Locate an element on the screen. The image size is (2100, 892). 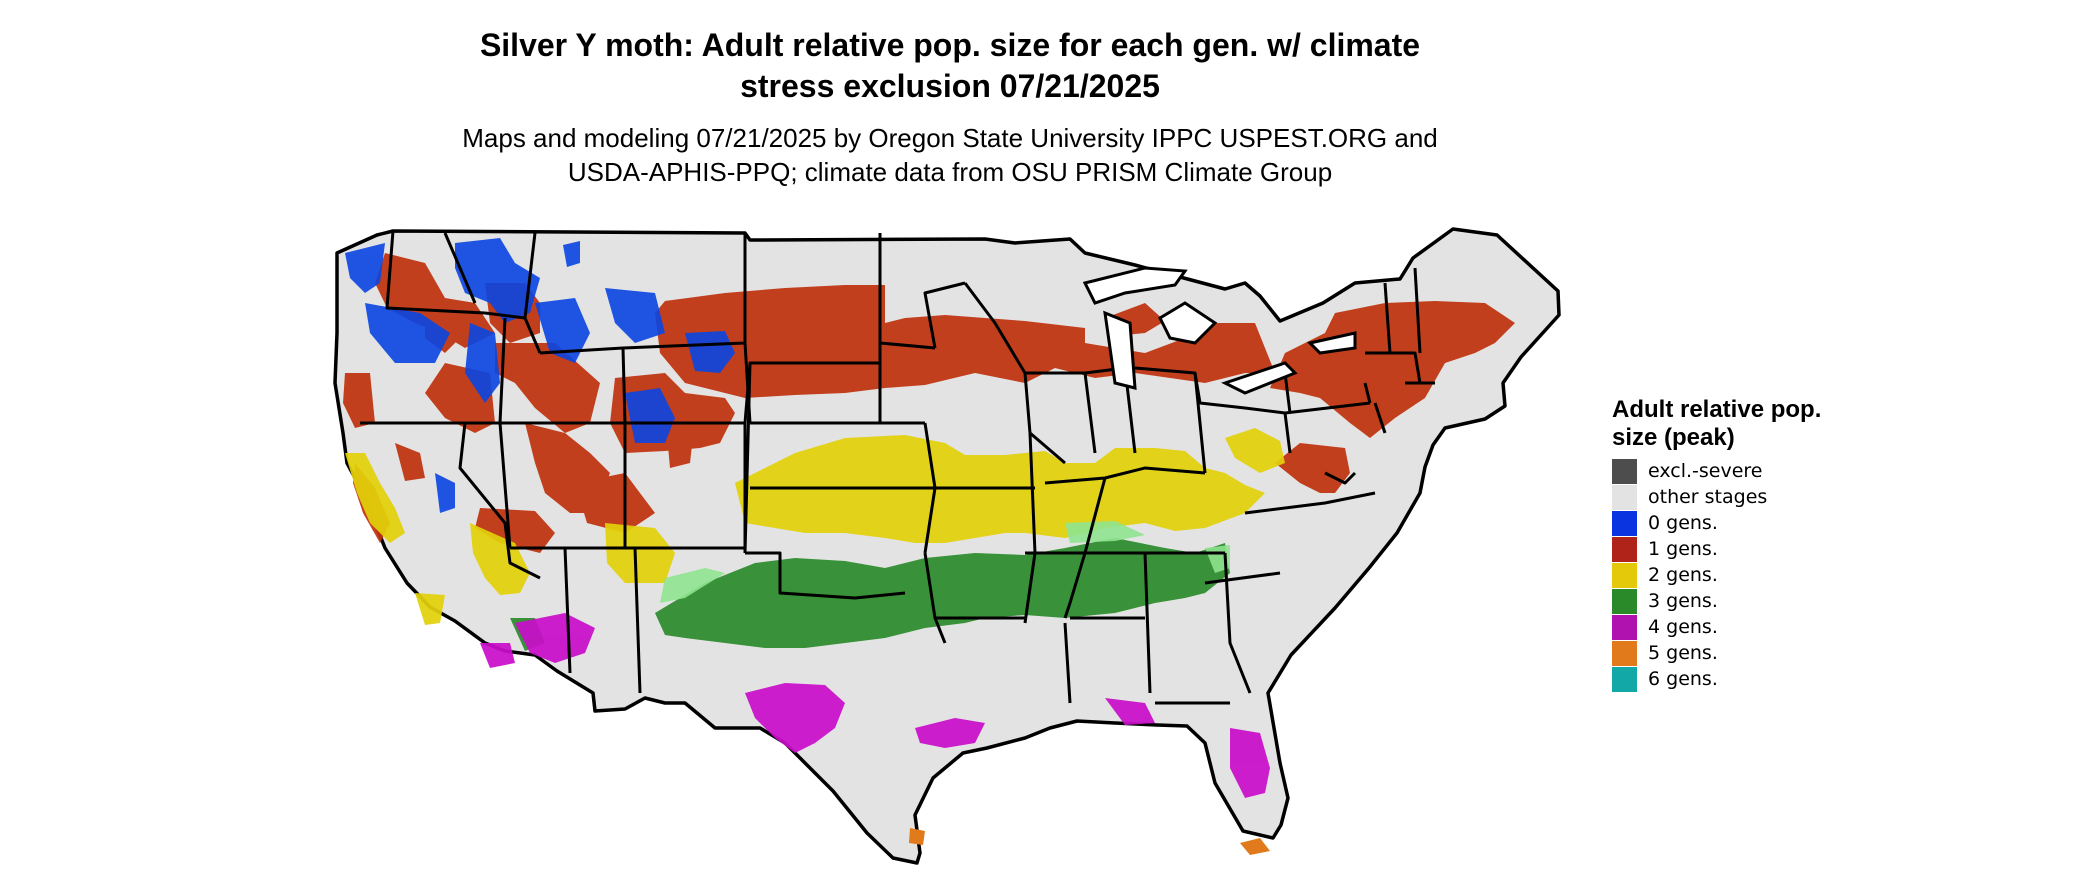
legend-label: 1 gens. is located at coordinates (1683, 549).